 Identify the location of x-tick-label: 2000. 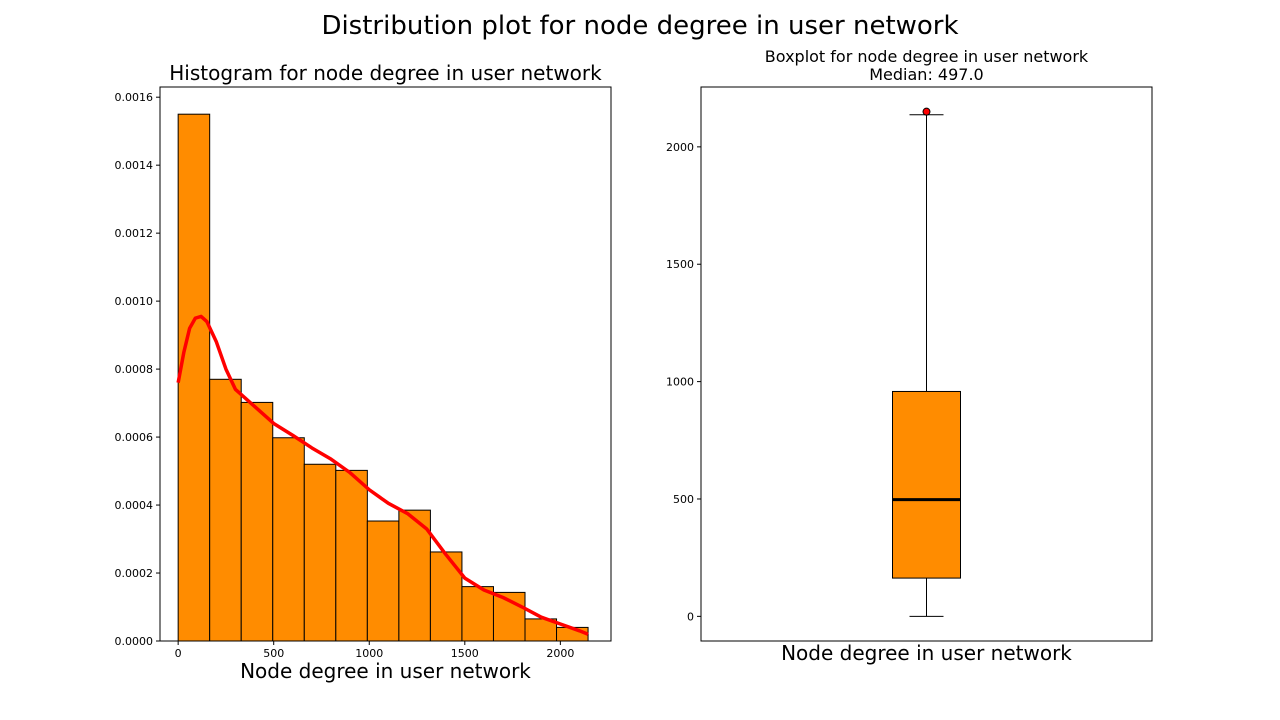
(560, 653).